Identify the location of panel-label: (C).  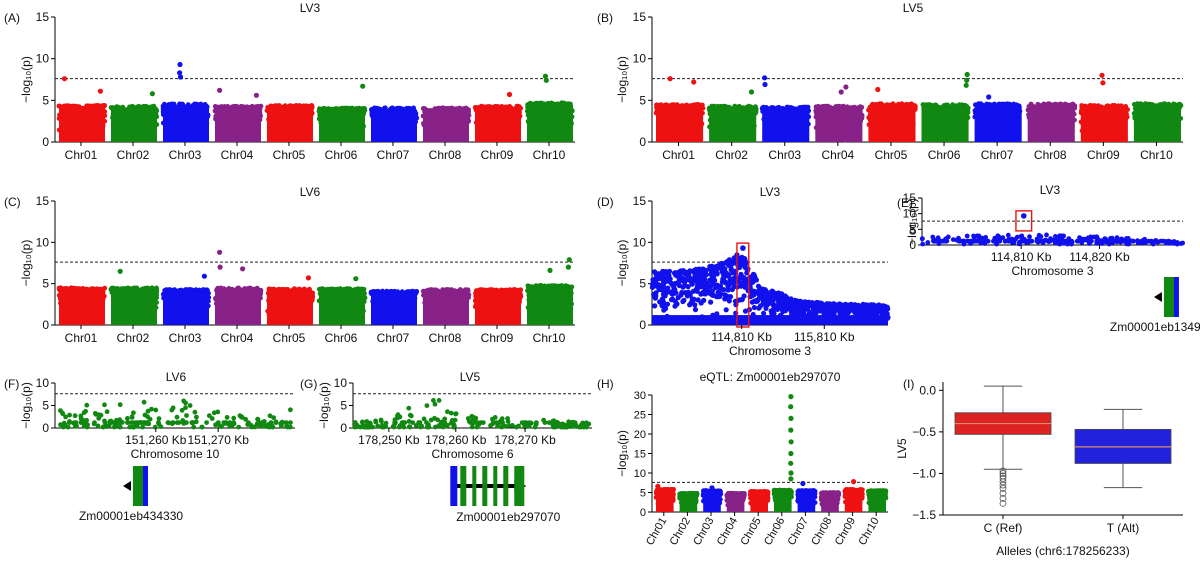
(12, 202).